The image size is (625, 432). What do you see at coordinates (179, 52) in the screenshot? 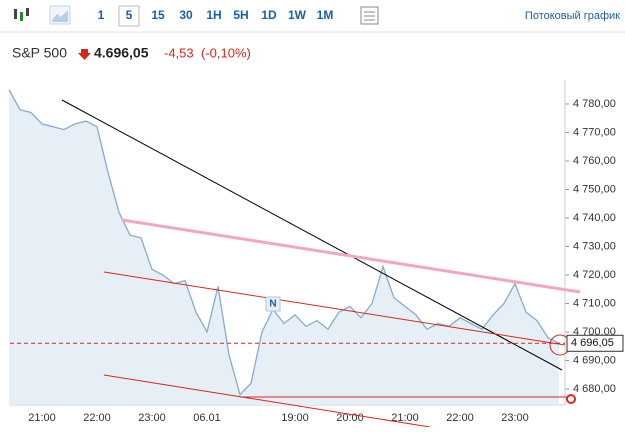
I see `quote-change: -4,53` at bounding box center [179, 52].